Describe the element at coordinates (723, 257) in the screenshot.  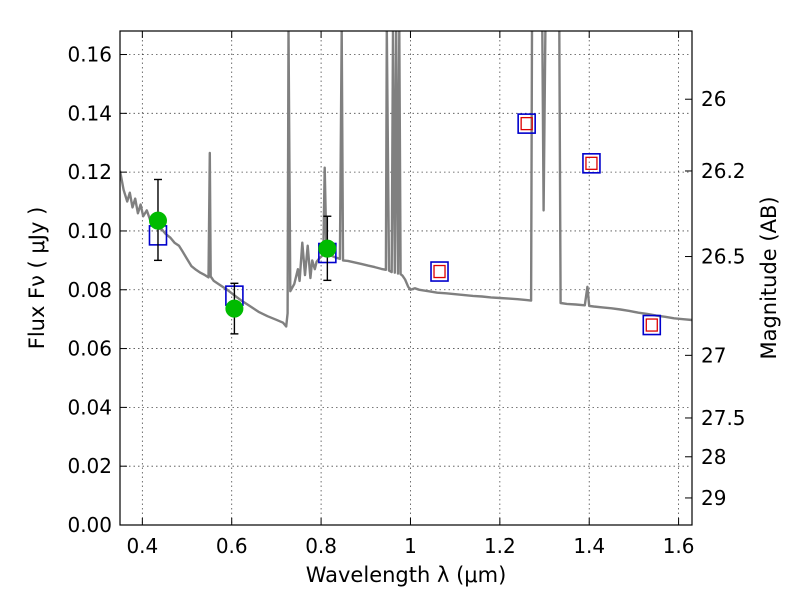
I see `magnitude-tick-label: 26.5` at that location.